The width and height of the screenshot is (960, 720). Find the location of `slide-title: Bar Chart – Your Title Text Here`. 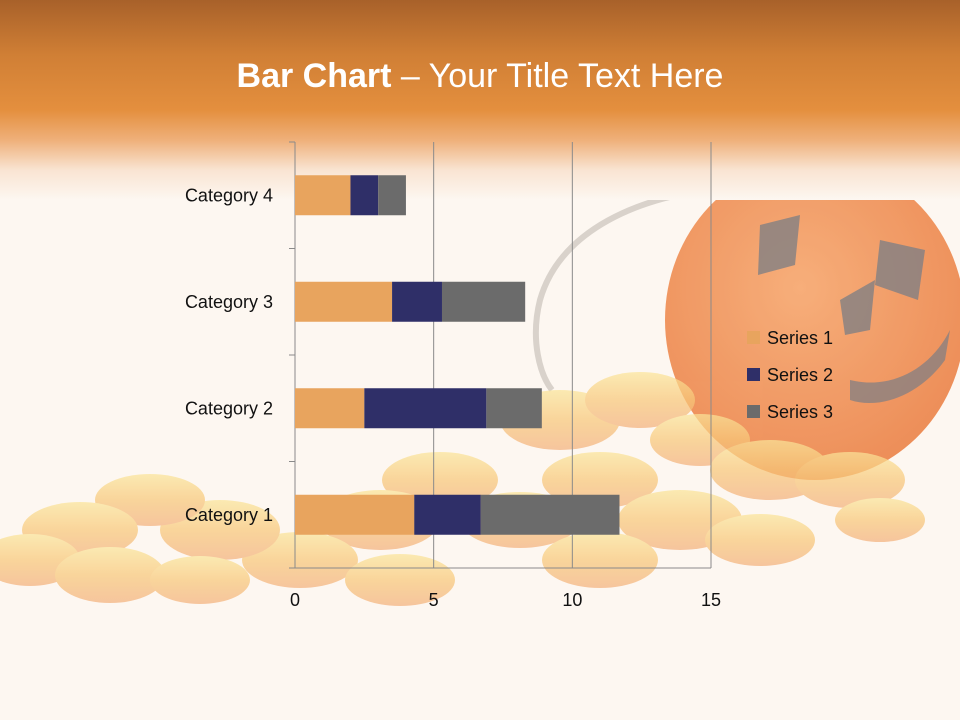

slide-title: Bar Chart – Your Title Text Here is located at coordinates (480, 76).